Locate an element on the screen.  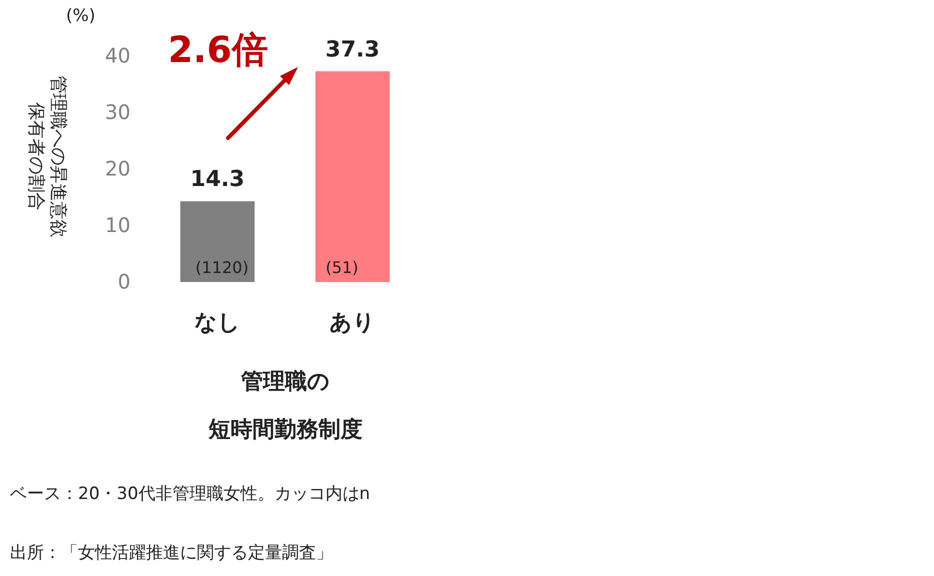
data-label: 14.3 is located at coordinates (217, 179).